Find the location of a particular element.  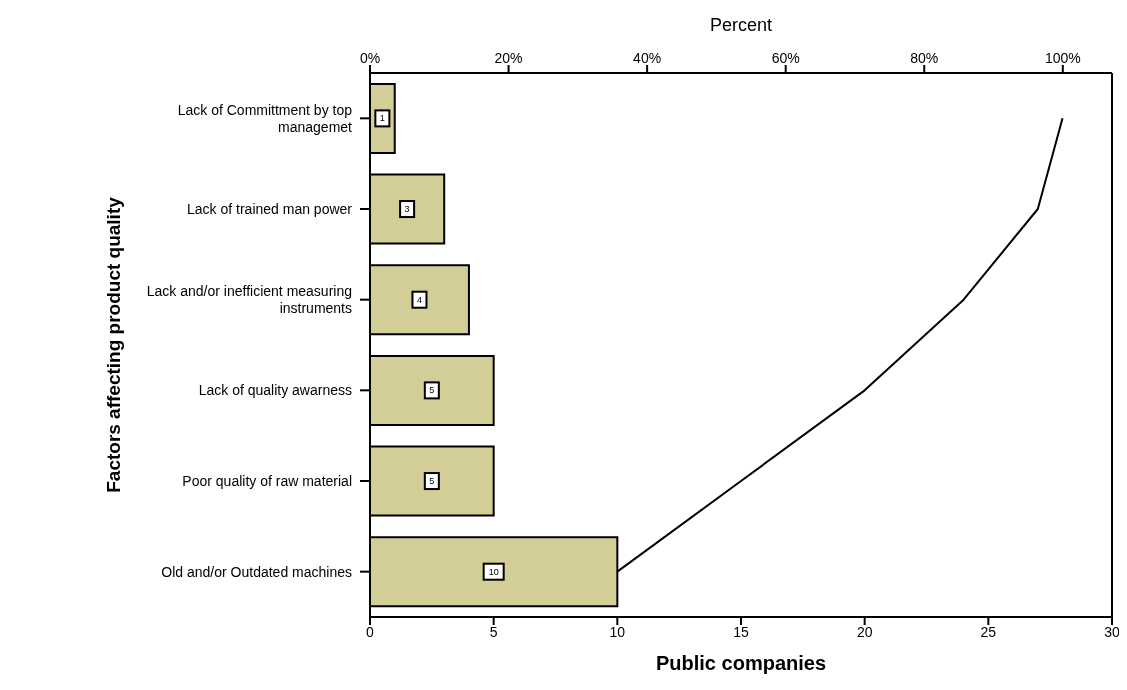

x2-tick-label: 40% is located at coordinates (647, 58).